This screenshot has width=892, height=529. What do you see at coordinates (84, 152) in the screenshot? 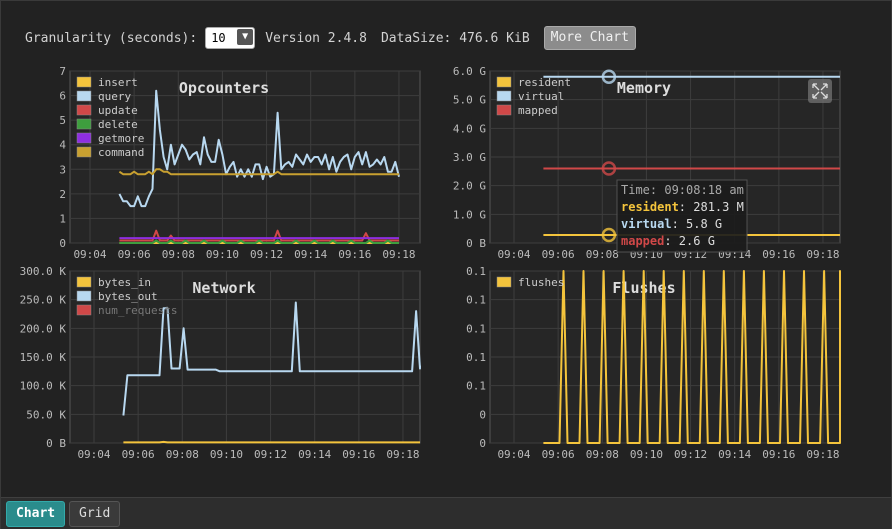
I see `legend-swatch-command` at bounding box center [84, 152].